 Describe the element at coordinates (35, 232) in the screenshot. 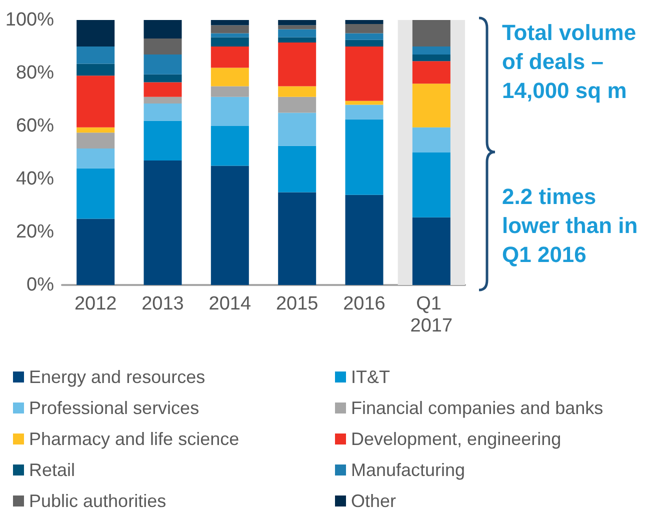

I see `y-tick-label: 20%` at that location.